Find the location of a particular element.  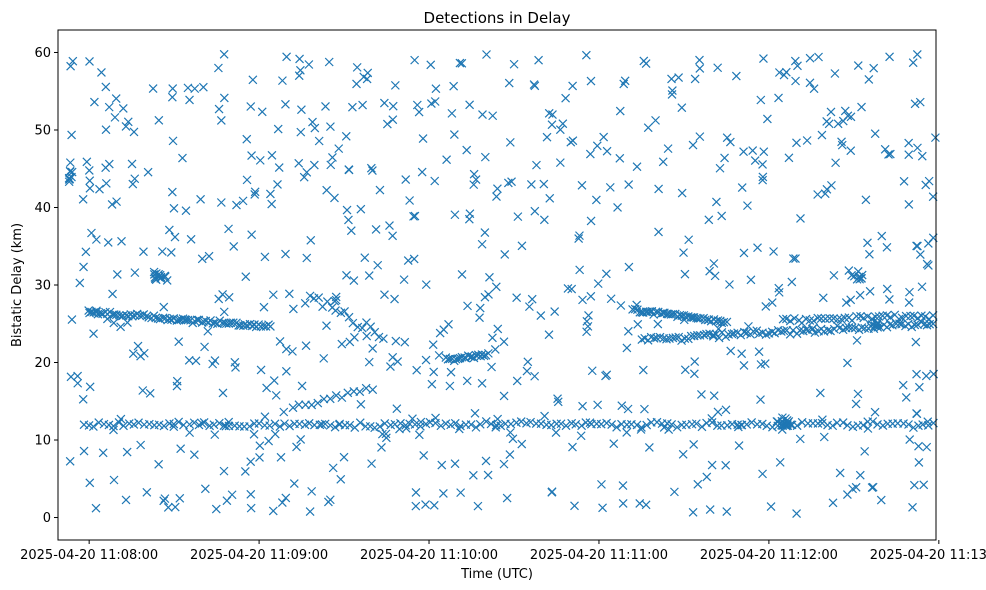

y-tick-label: 50 is located at coordinates (42, 130).